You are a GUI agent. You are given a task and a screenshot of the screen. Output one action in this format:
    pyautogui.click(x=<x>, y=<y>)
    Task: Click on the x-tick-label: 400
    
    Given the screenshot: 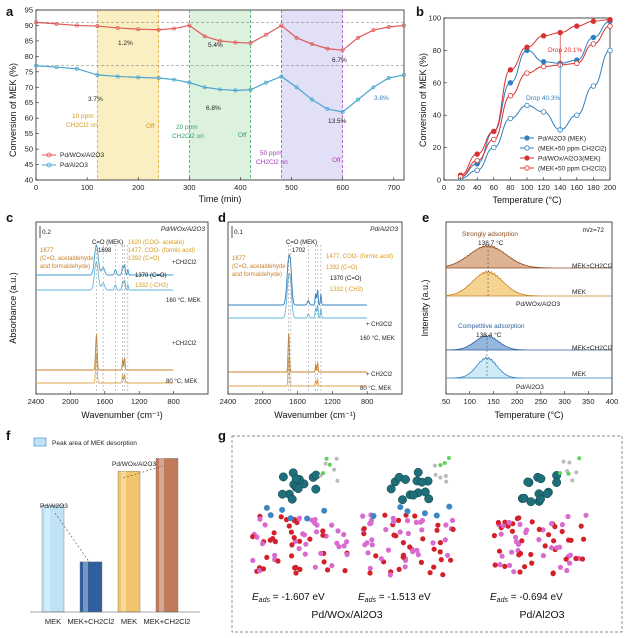 What is the action you would take?
    pyautogui.click(x=612, y=401)
    